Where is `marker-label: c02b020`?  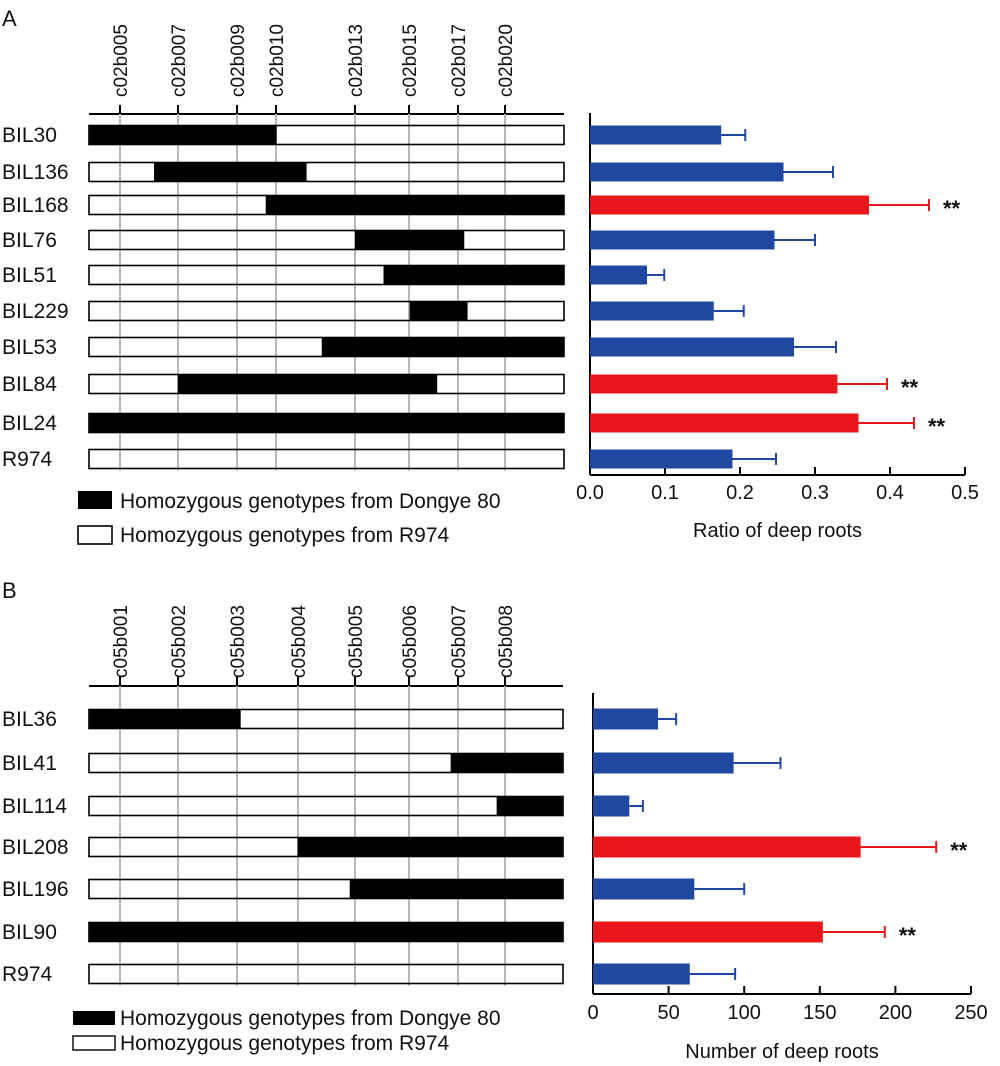
marker-label: c02b020 is located at coordinates (506, 60).